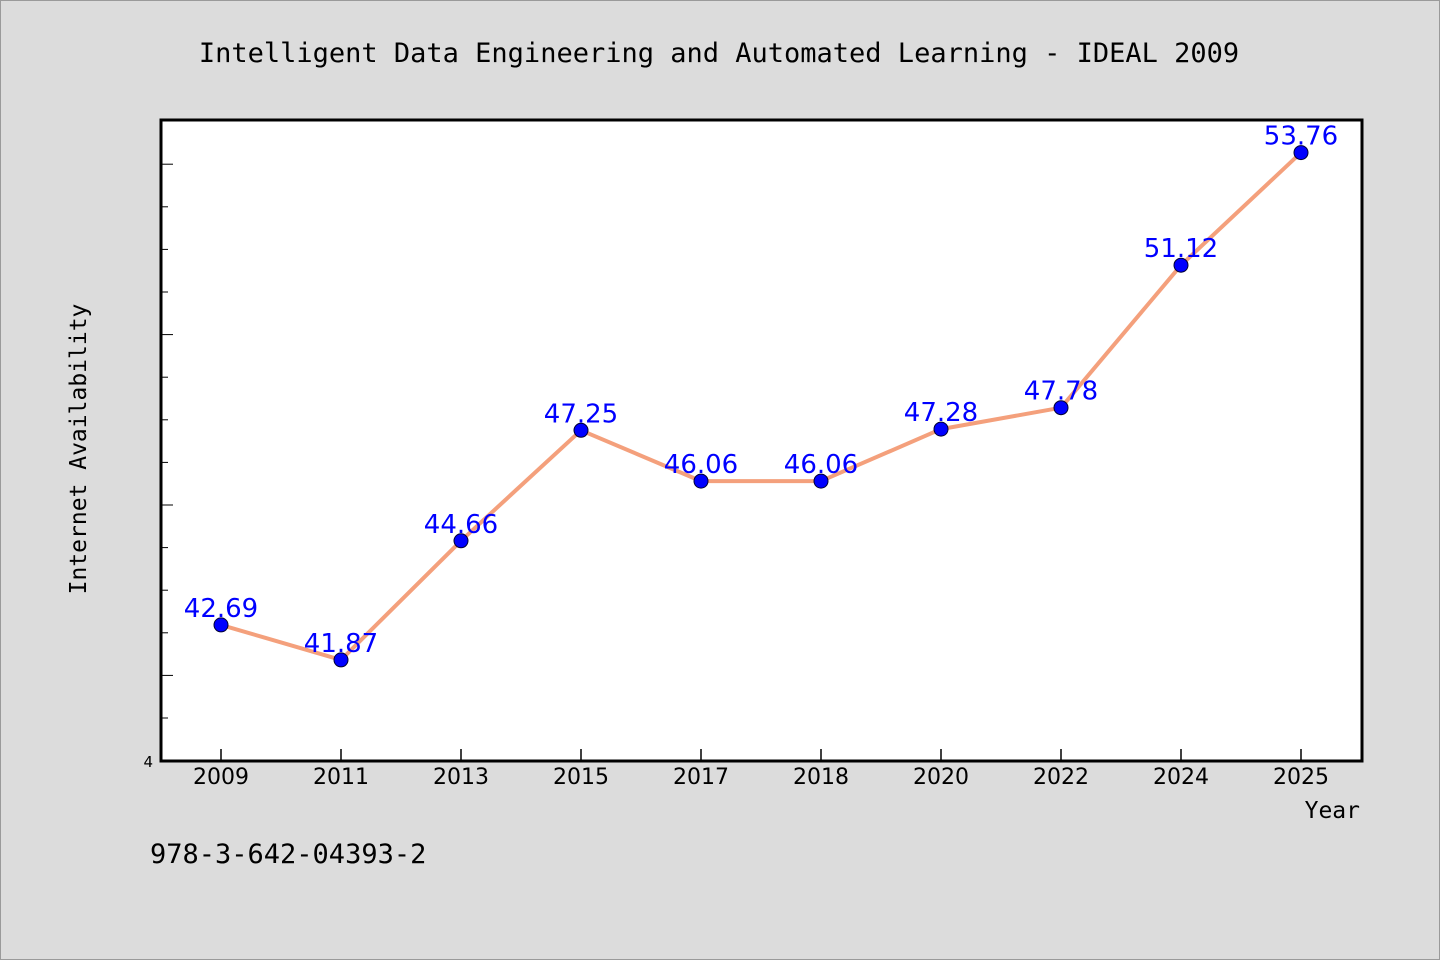 Image resolution: width=1440 pixels, height=961 pixels. Describe the element at coordinates (581, 414) in the screenshot. I see `data-label: 47.25` at that location.